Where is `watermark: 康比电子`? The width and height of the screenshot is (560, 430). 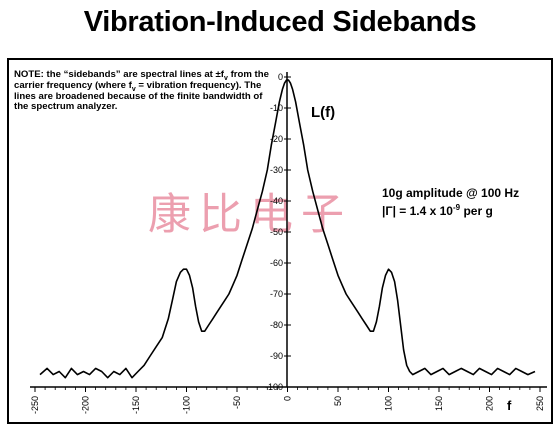 watermark: 康比电子 is located at coordinates (250, 215).